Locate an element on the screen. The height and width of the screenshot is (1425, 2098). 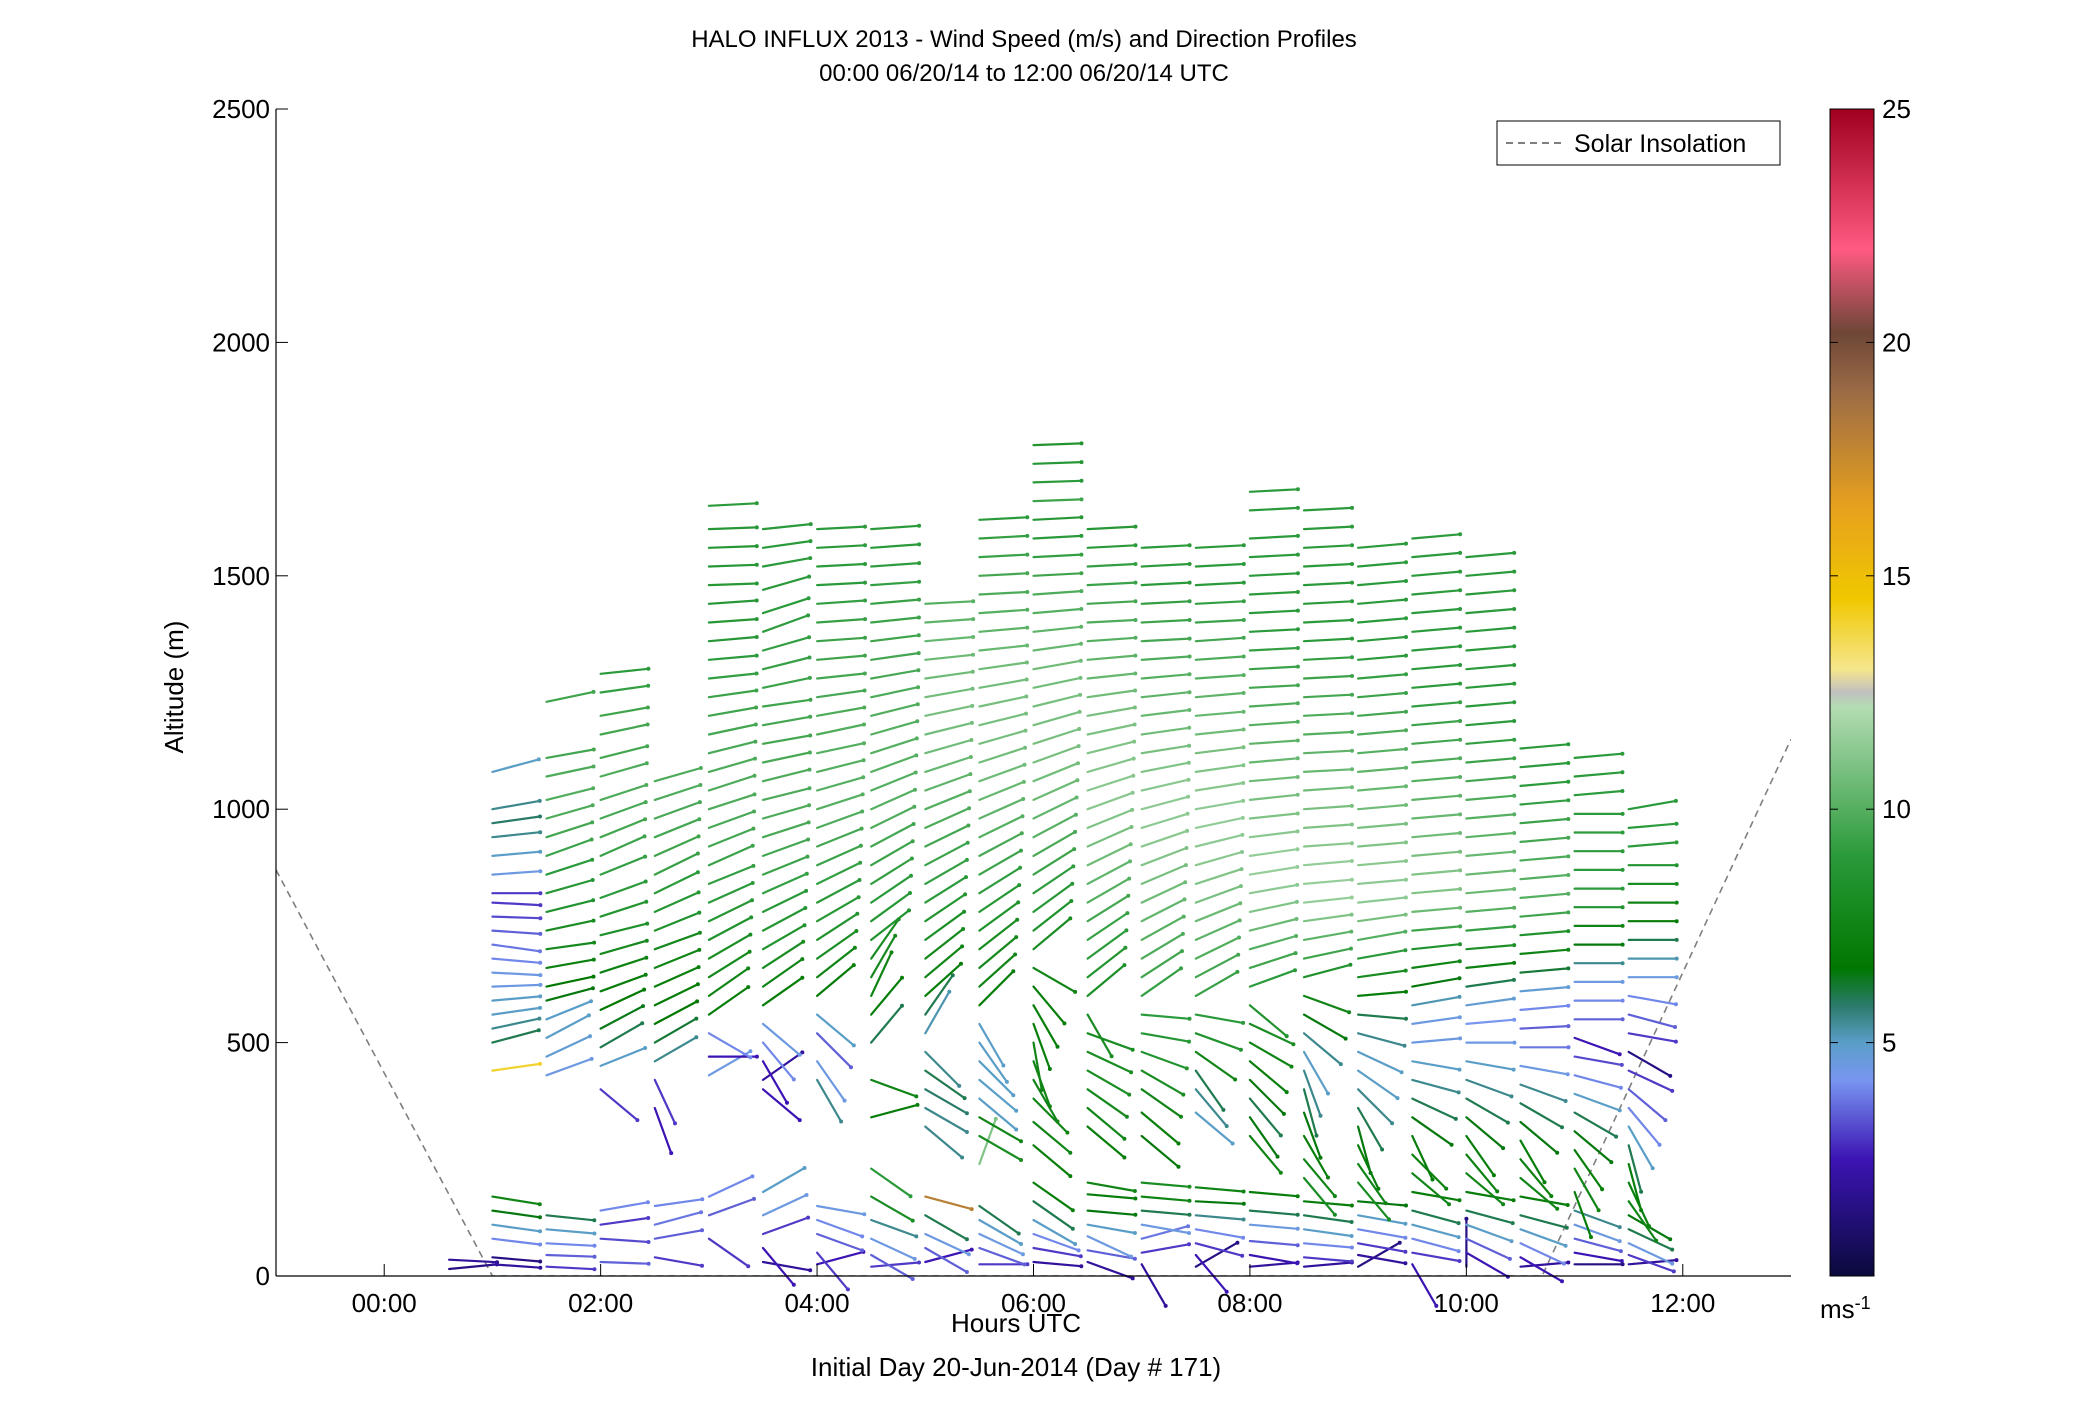
colorbar-tick-label: 15 is located at coordinates (1896, 576).